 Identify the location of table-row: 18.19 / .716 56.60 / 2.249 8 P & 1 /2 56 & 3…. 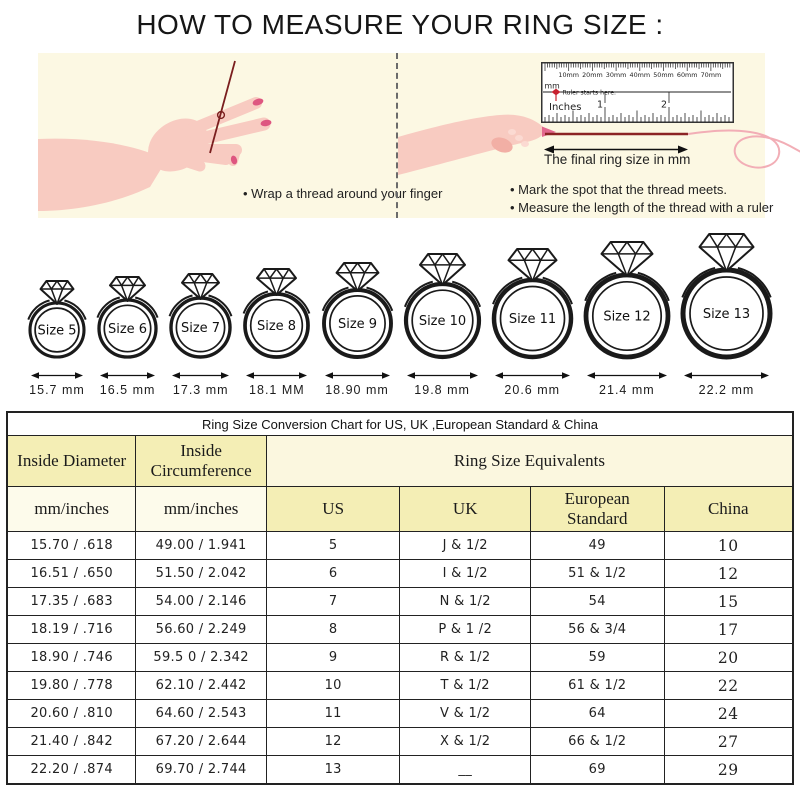
(400, 629).